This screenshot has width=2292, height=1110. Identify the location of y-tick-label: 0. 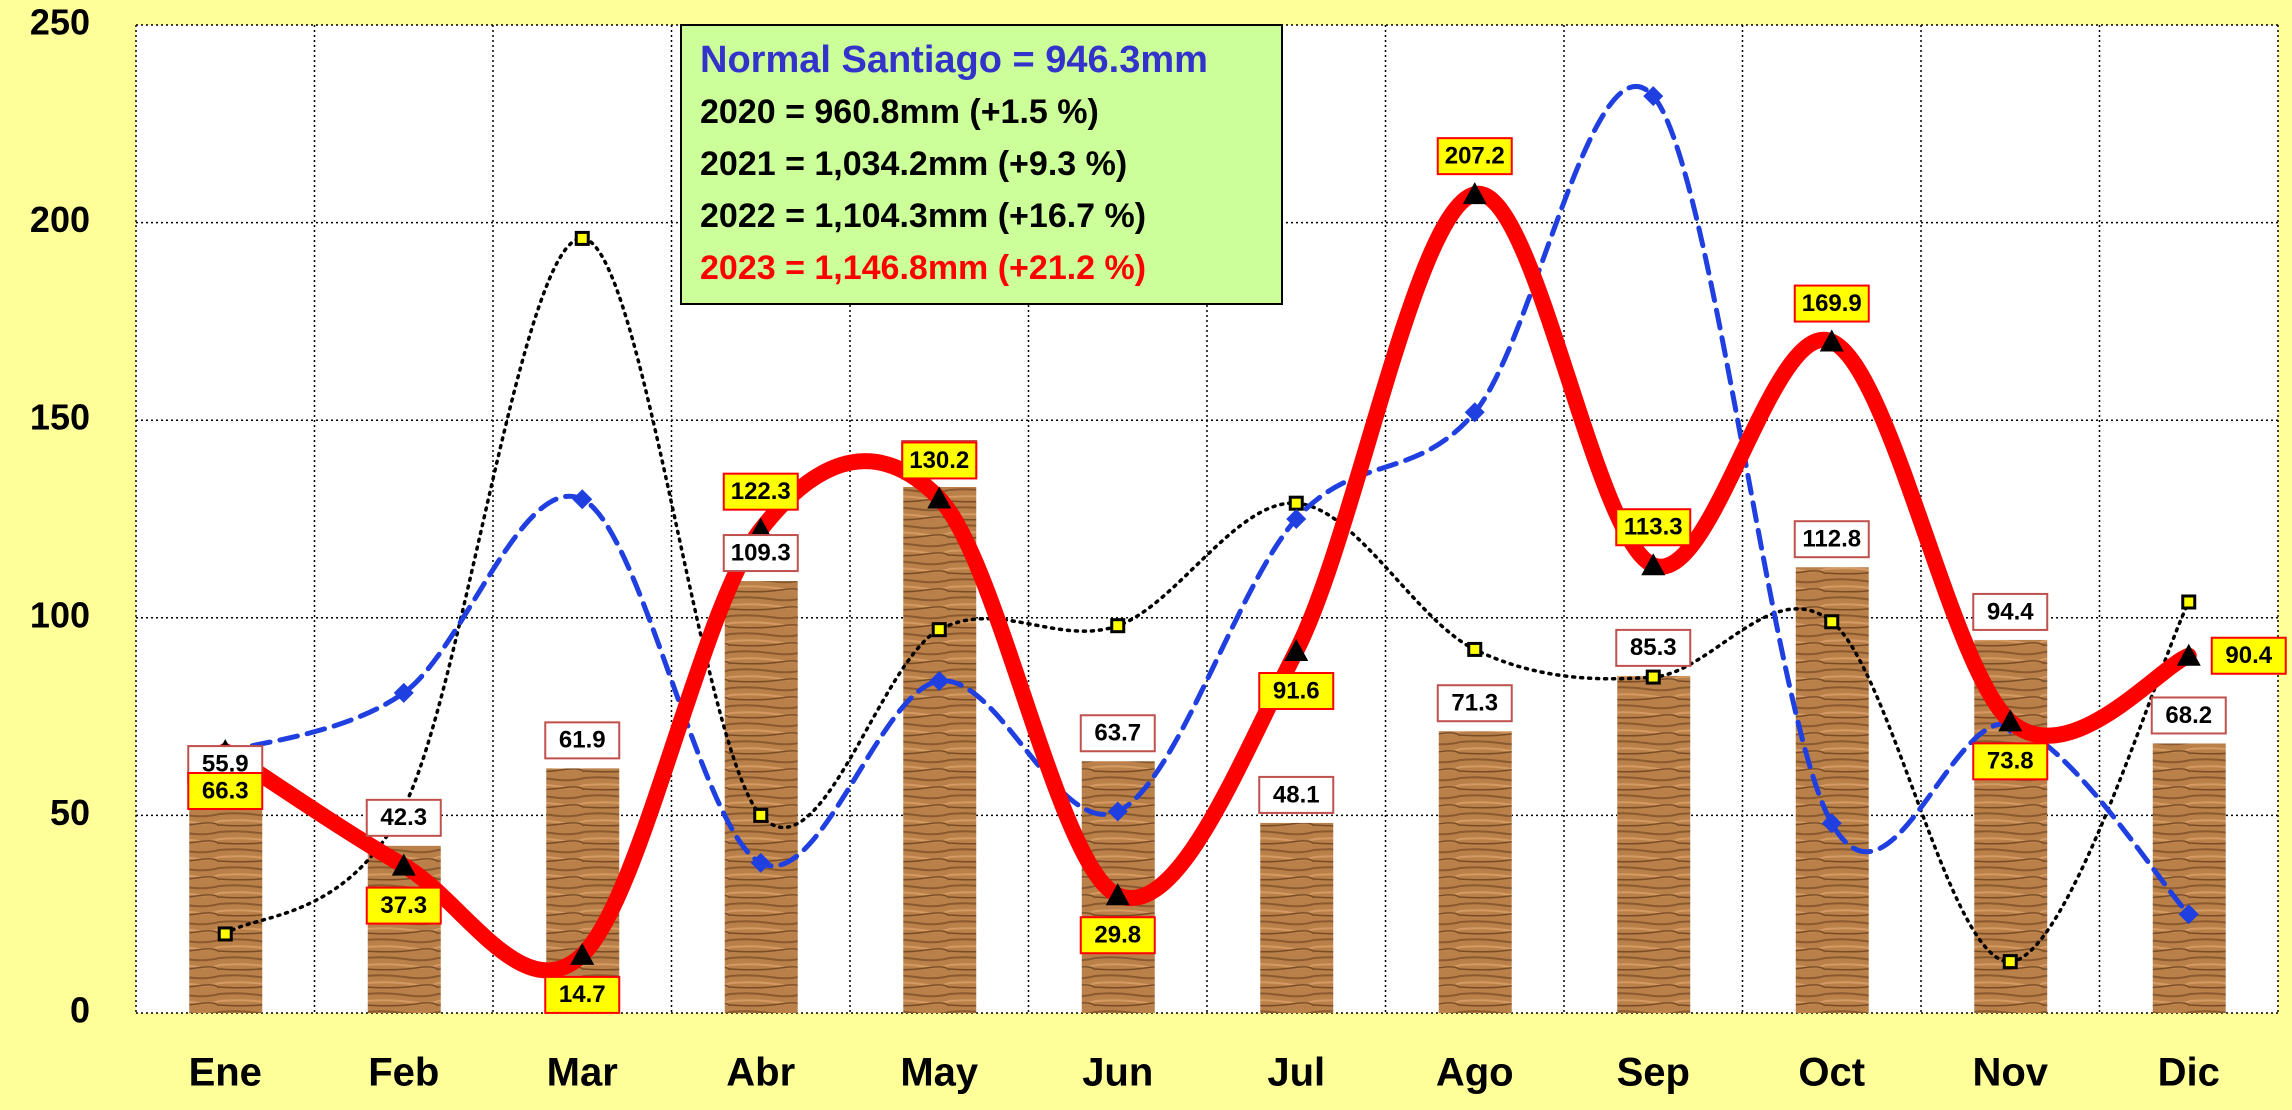
(80, 1010).